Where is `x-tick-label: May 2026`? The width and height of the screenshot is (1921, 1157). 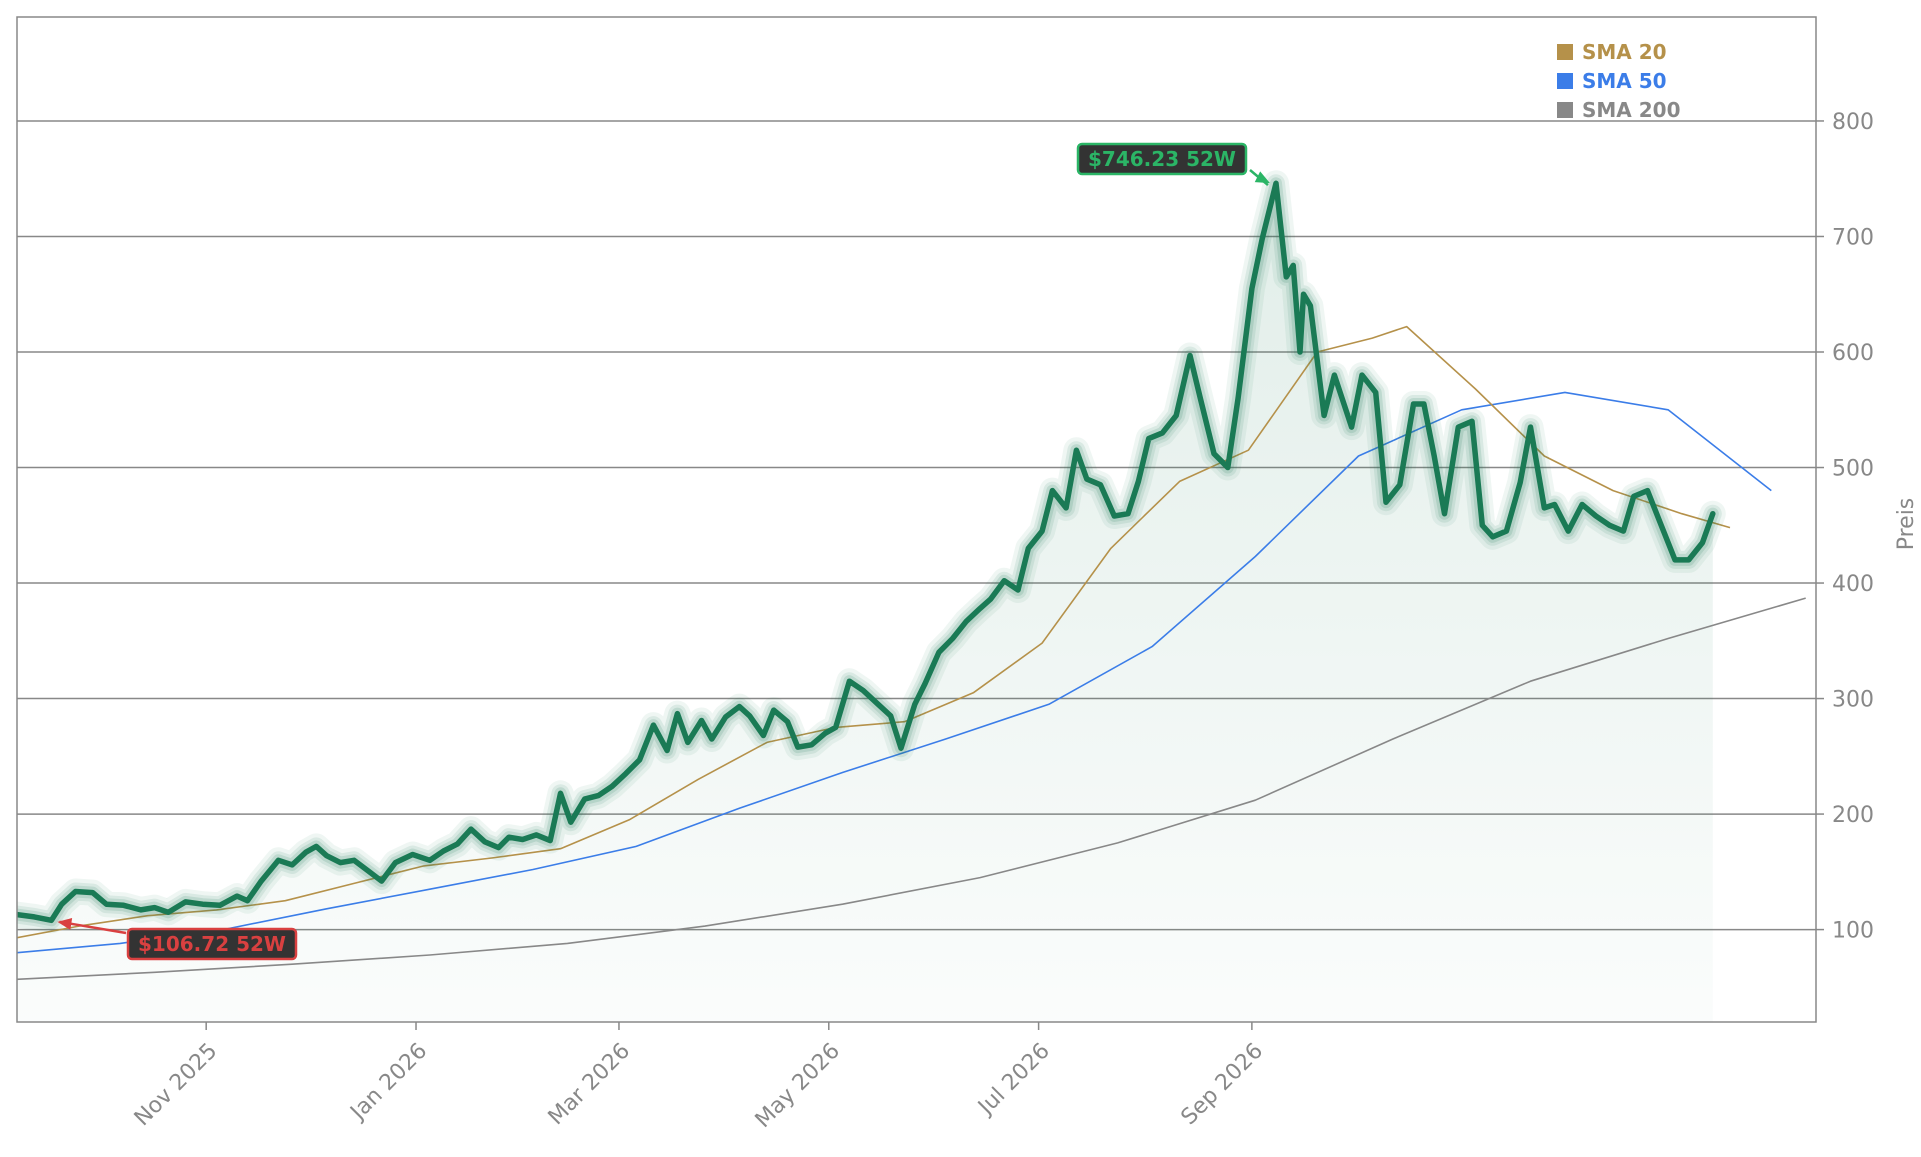
x-tick-label: May 2026 is located at coordinates (798, 1086).